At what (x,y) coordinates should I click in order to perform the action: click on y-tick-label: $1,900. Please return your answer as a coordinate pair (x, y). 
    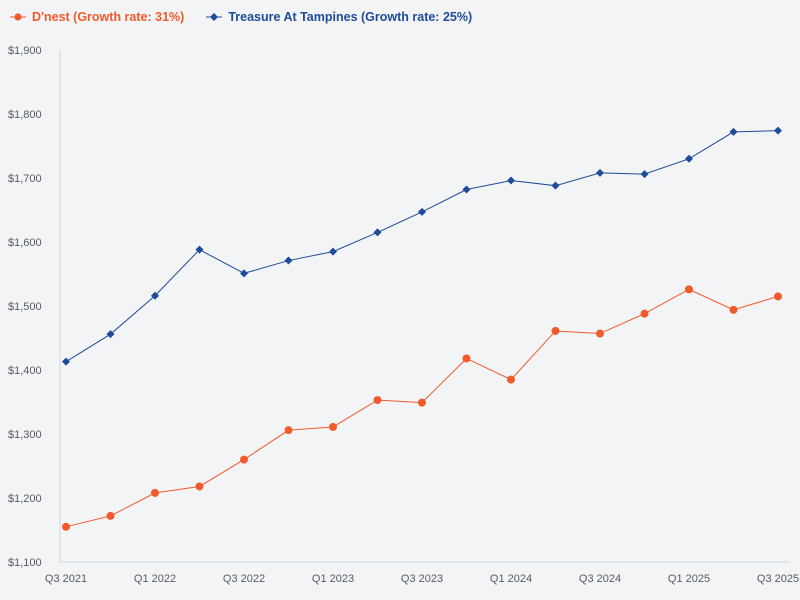
    Looking at the image, I should click on (25, 51).